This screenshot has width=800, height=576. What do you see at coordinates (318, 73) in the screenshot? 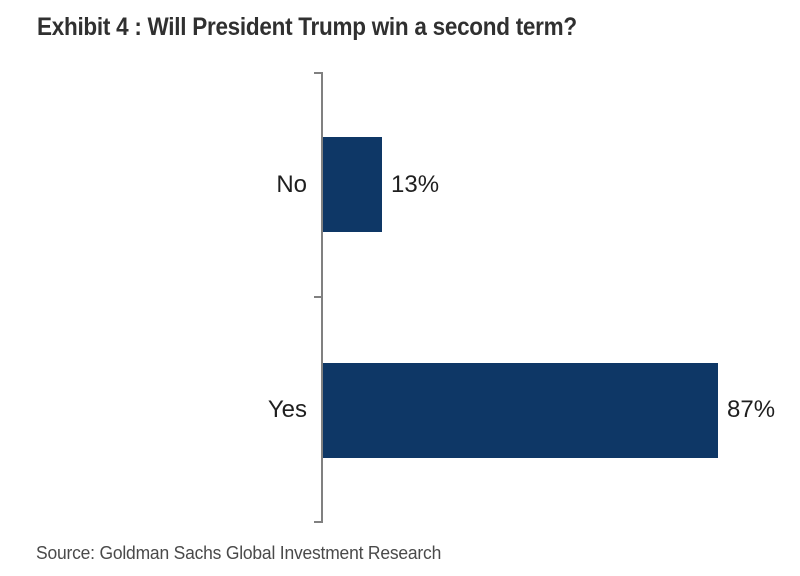
I see `axis-tick-top` at bounding box center [318, 73].